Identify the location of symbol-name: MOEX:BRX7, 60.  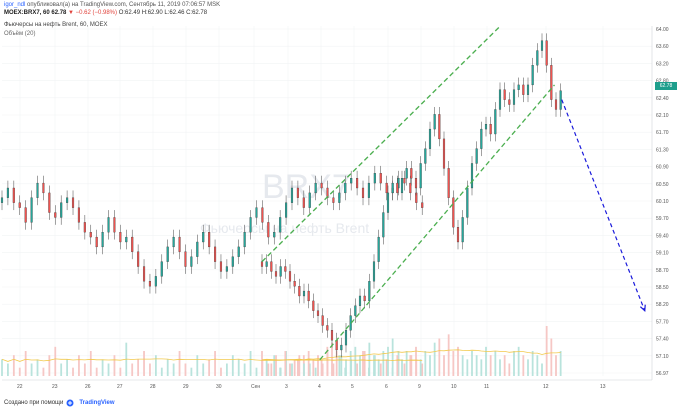
(27, 13).